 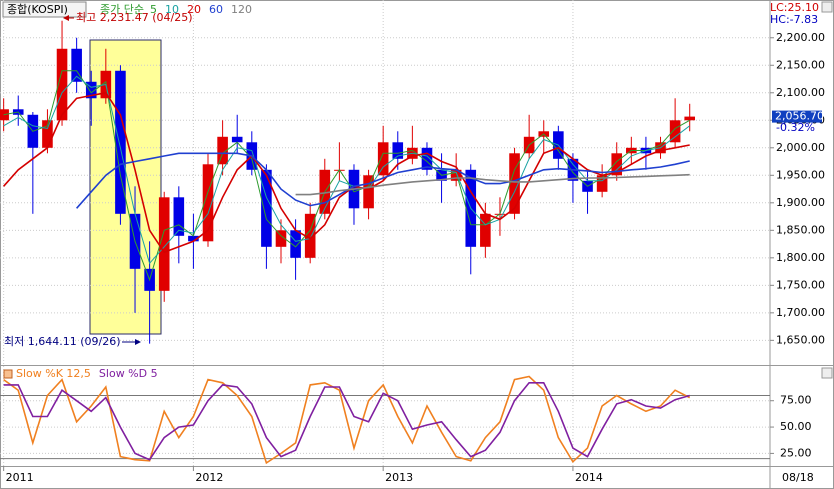 What do you see at coordinates (796, 426) in the screenshot?
I see `y-tick-label: 50.00` at bounding box center [796, 426].